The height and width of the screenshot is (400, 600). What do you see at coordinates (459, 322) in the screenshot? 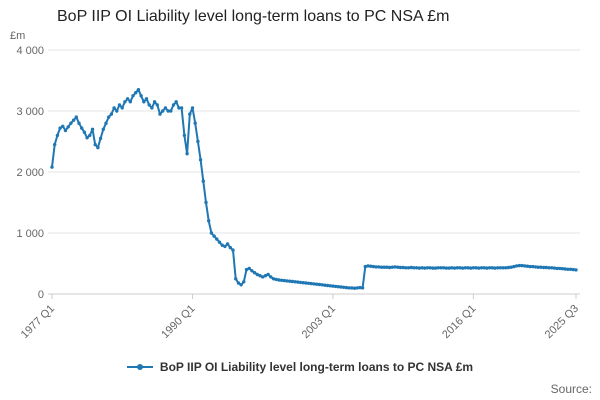
I see `x-axis-tick-label: 2016 Q1` at bounding box center [459, 322].